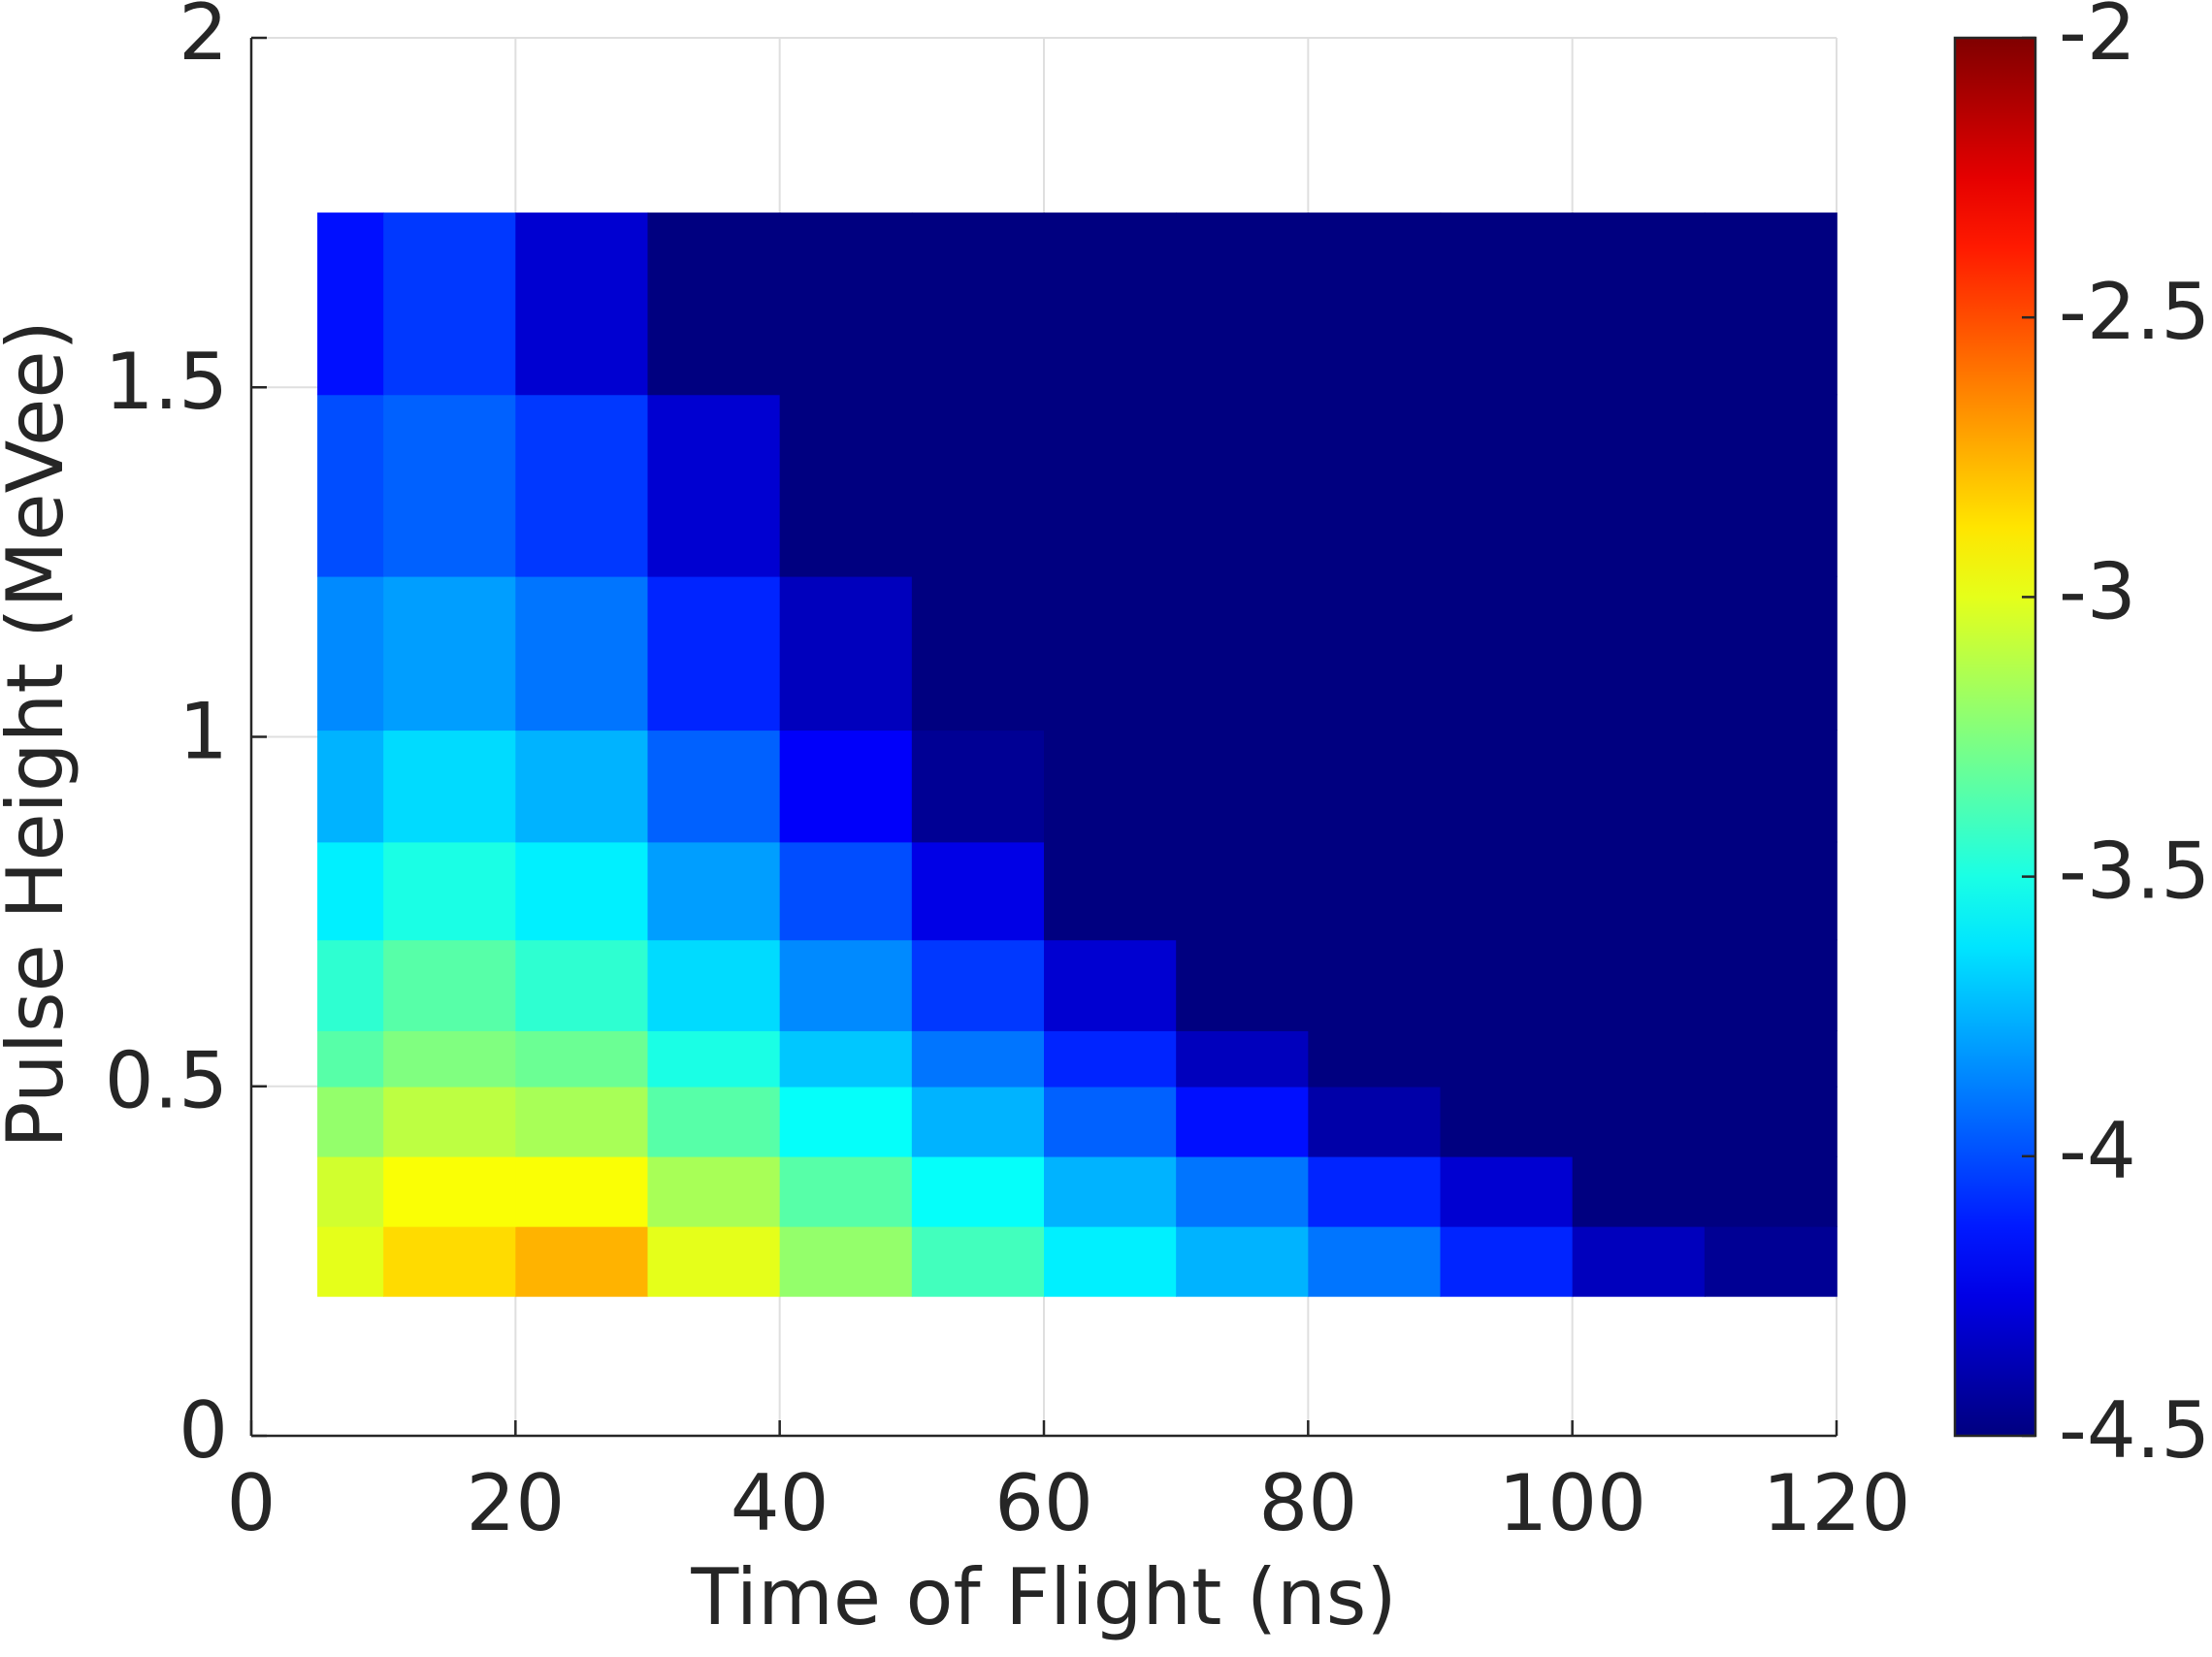 This screenshot has width=2212, height=1657. What do you see at coordinates (2097, 1151) in the screenshot?
I see `colorbar-tick-label: -4` at bounding box center [2097, 1151].